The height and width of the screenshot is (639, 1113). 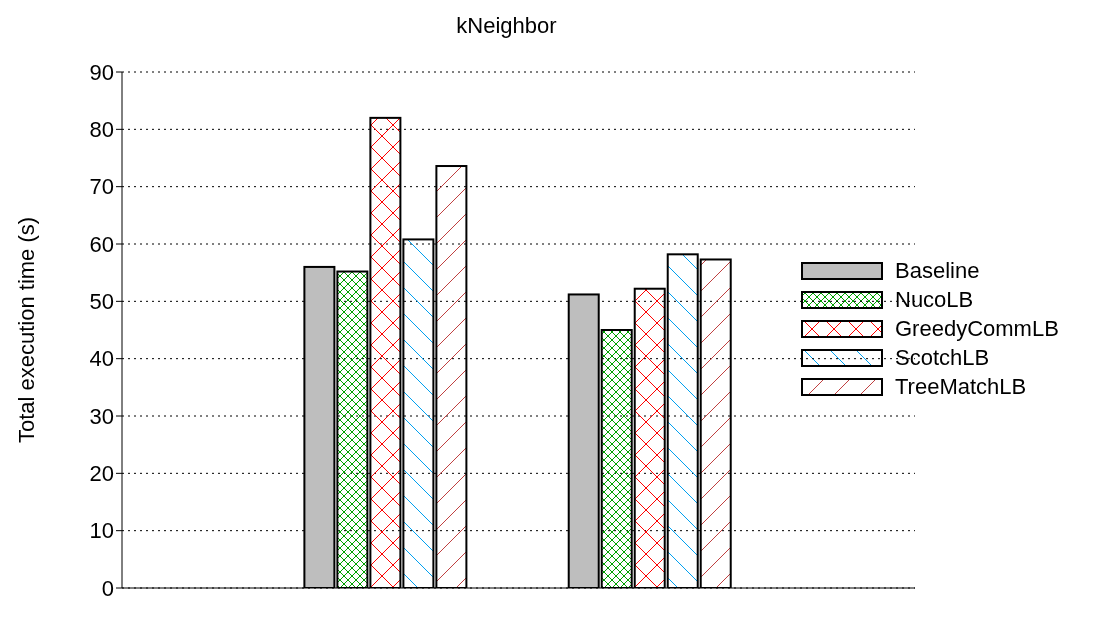 I want to click on y-tick-label: 20, so click(x=101, y=474).